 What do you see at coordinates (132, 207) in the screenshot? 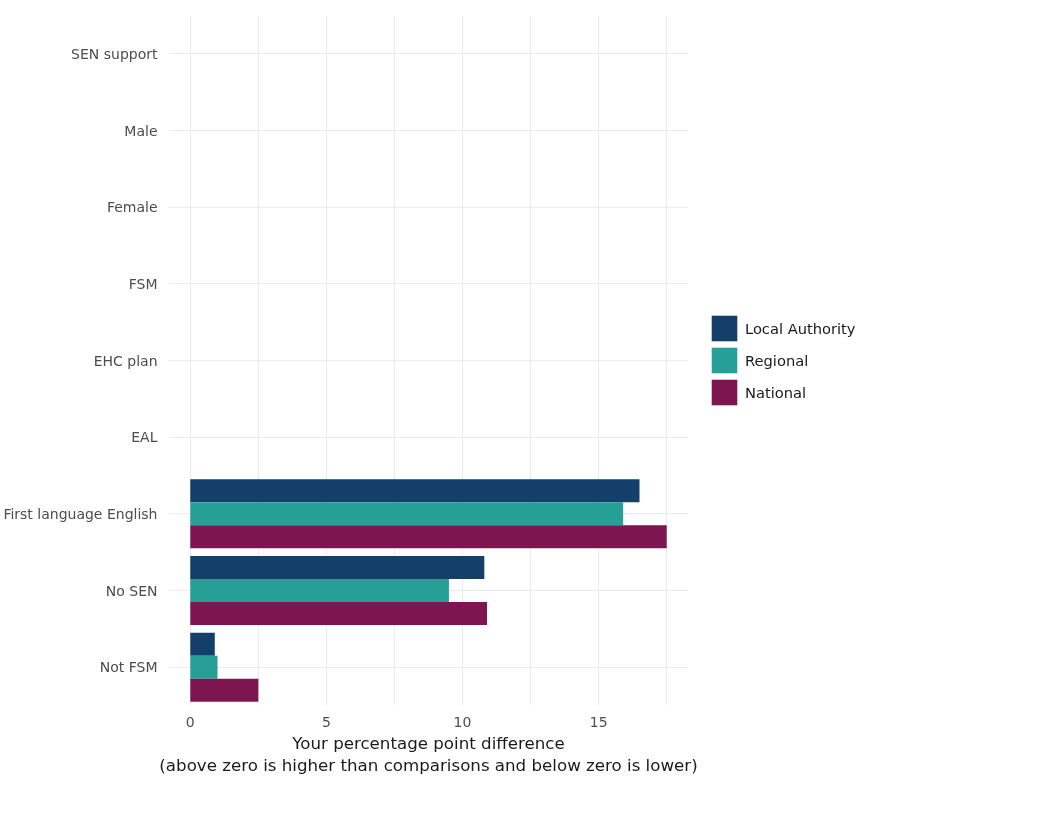
I see `y-tick-label: Female` at bounding box center [132, 207].